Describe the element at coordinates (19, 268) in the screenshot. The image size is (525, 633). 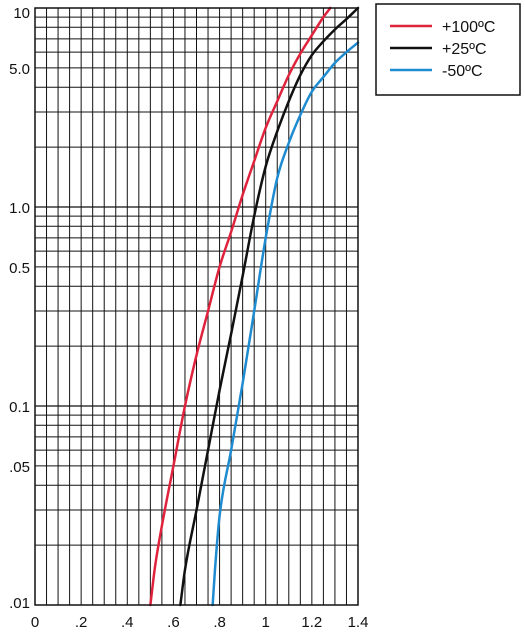
I see `y-tick-label: 0.5` at that location.